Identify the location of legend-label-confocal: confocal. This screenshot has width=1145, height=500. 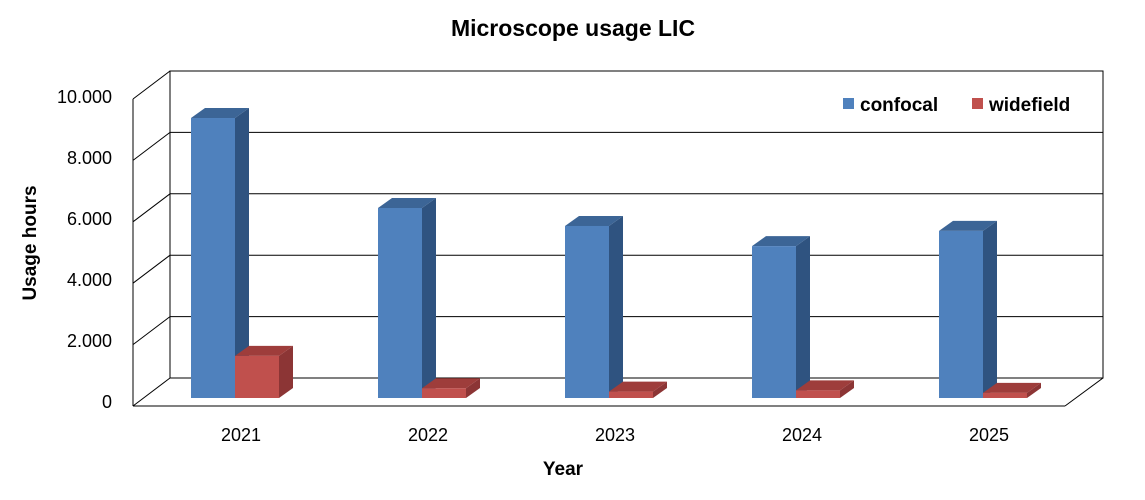
(899, 105).